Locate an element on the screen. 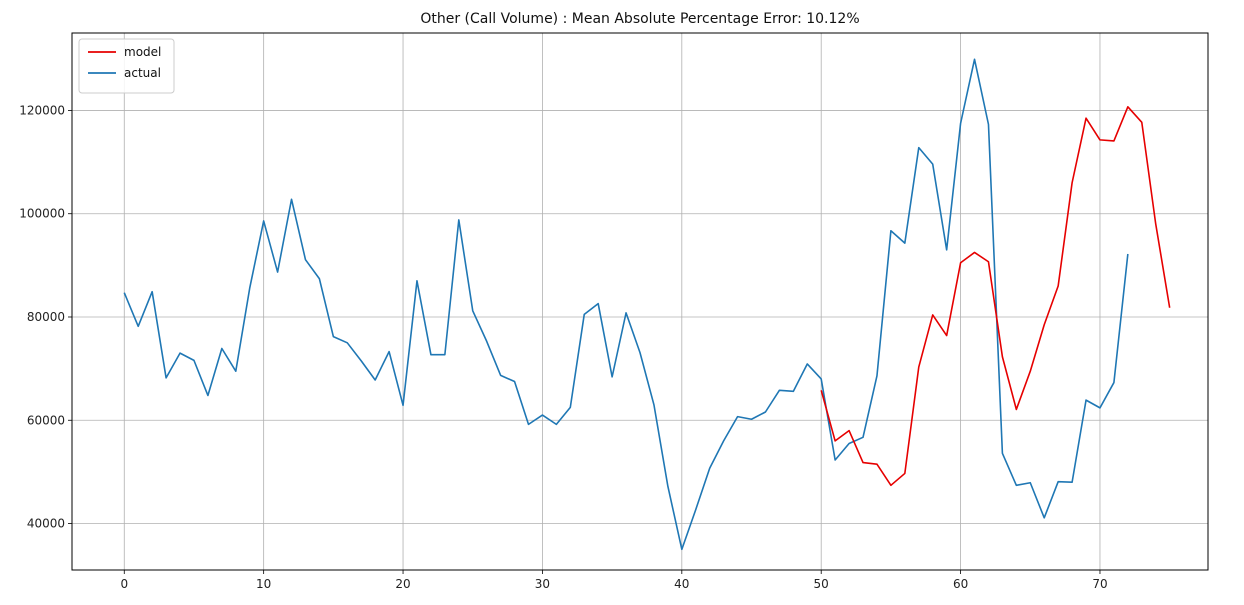 This screenshot has width=1244, height=605. x-tick-label: 30 is located at coordinates (542, 584).